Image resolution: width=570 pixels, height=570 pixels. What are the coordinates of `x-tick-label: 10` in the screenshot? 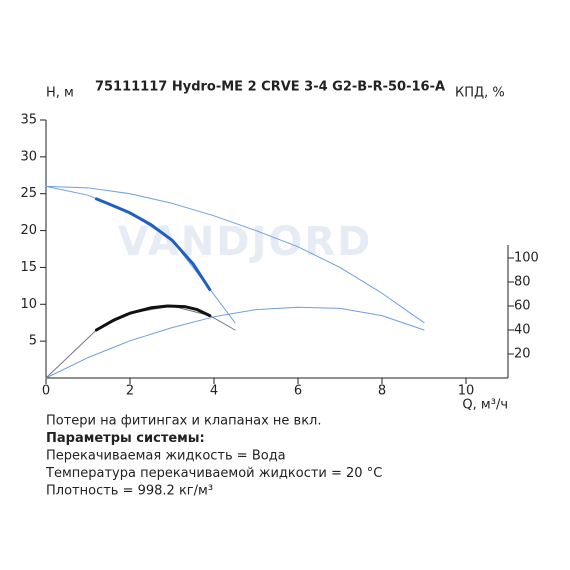 It's located at (466, 391).